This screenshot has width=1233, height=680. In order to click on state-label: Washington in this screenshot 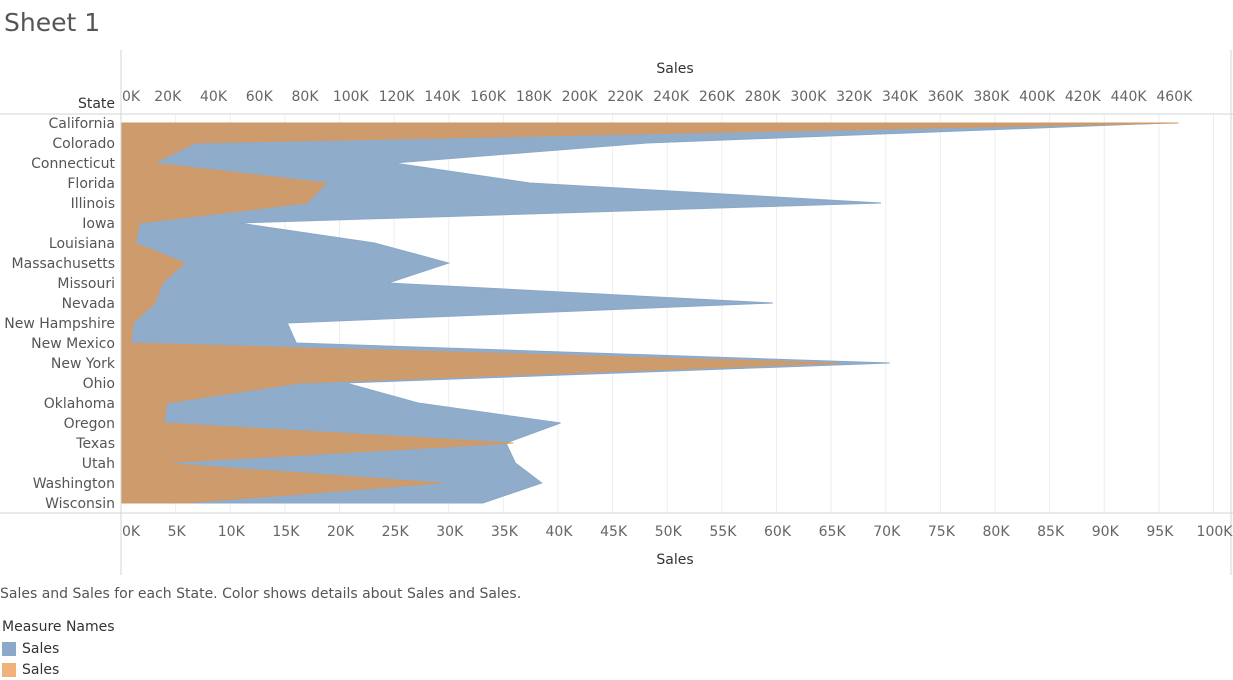, I will do `click(74, 484)`.